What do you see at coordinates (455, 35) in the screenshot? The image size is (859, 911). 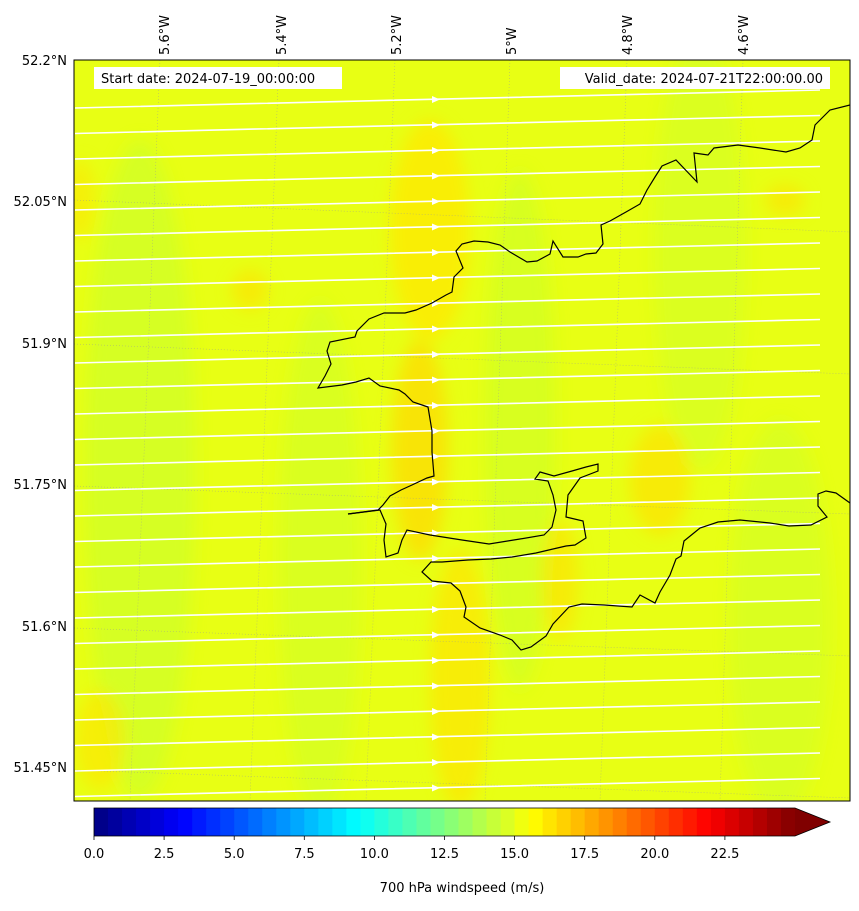 I see `longitude-labels: 5.6°W 5.4°W 5.2°W 5°W 4.8°W 4.6°W` at bounding box center [455, 35].